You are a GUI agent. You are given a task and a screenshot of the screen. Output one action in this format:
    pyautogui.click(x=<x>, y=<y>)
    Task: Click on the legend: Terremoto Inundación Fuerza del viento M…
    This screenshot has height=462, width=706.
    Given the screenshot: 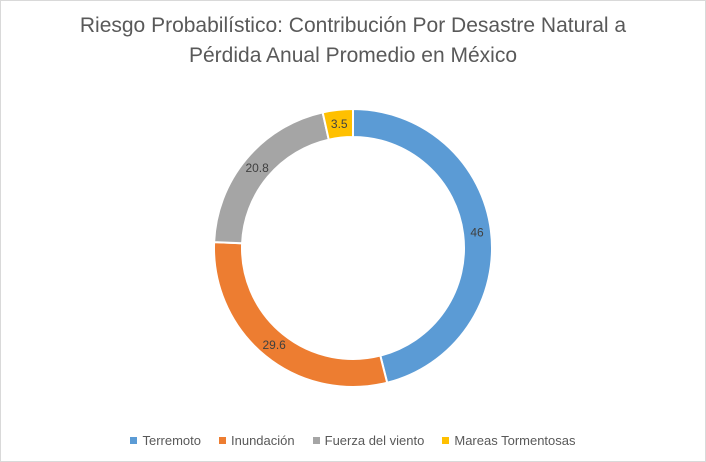 What is the action you would take?
    pyautogui.click(x=353, y=440)
    